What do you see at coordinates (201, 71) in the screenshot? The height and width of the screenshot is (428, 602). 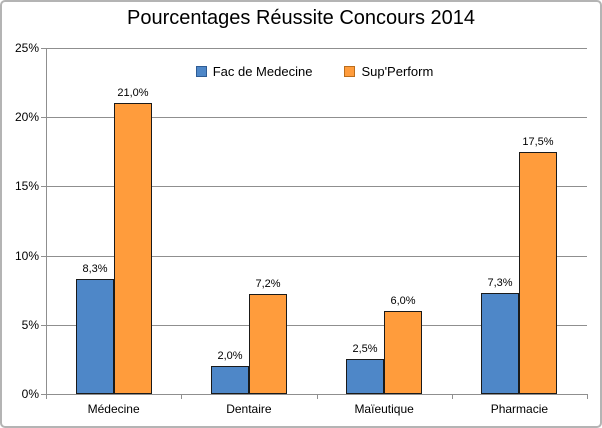 I see `legend-swatch-blue-icon` at bounding box center [201, 71].